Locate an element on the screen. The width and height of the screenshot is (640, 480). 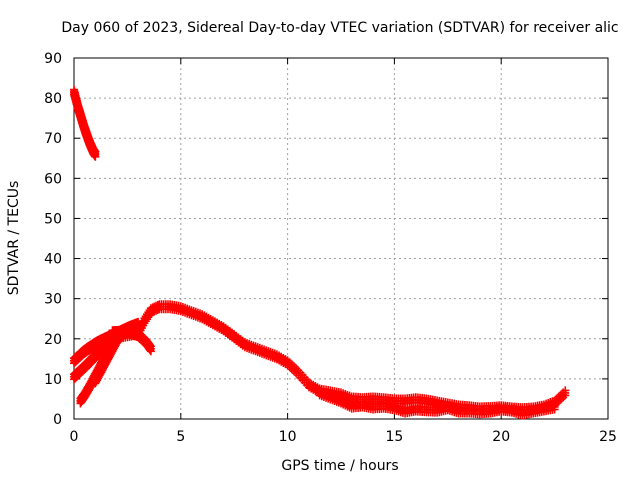
y-tick-label: 30 is located at coordinates (53, 300).